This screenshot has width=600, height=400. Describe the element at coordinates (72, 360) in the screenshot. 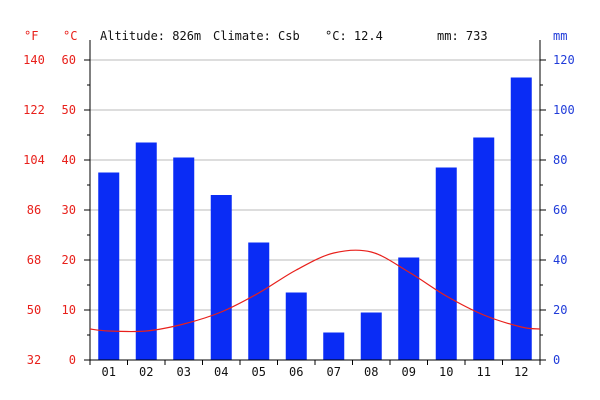

I see `celsius-tick-label: 0` at that location.